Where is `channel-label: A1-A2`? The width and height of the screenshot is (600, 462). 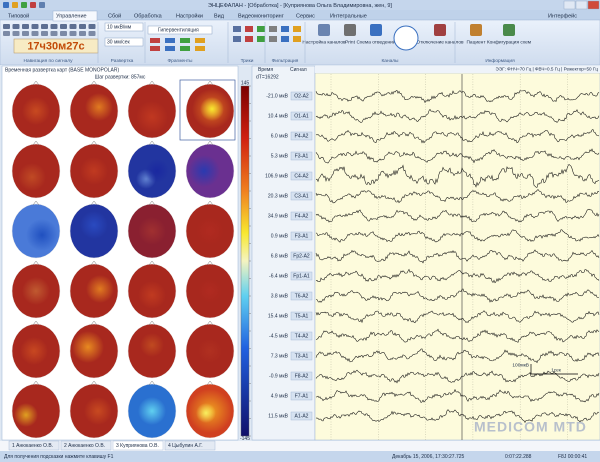
channel-label: A1-A2 is located at coordinates (302, 416).